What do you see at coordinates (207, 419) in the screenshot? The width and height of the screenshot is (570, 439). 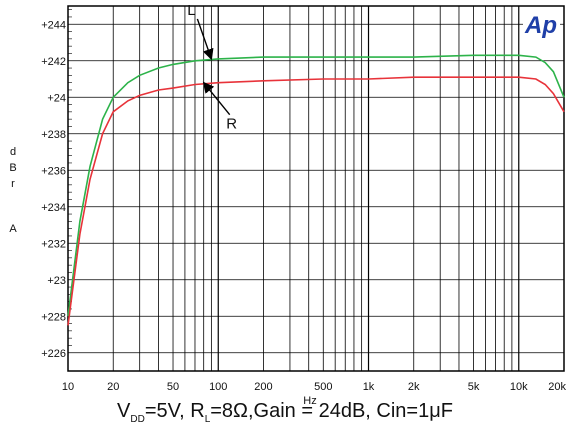 I see `caption-rl-sub: L` at bounding box center [207, 419].